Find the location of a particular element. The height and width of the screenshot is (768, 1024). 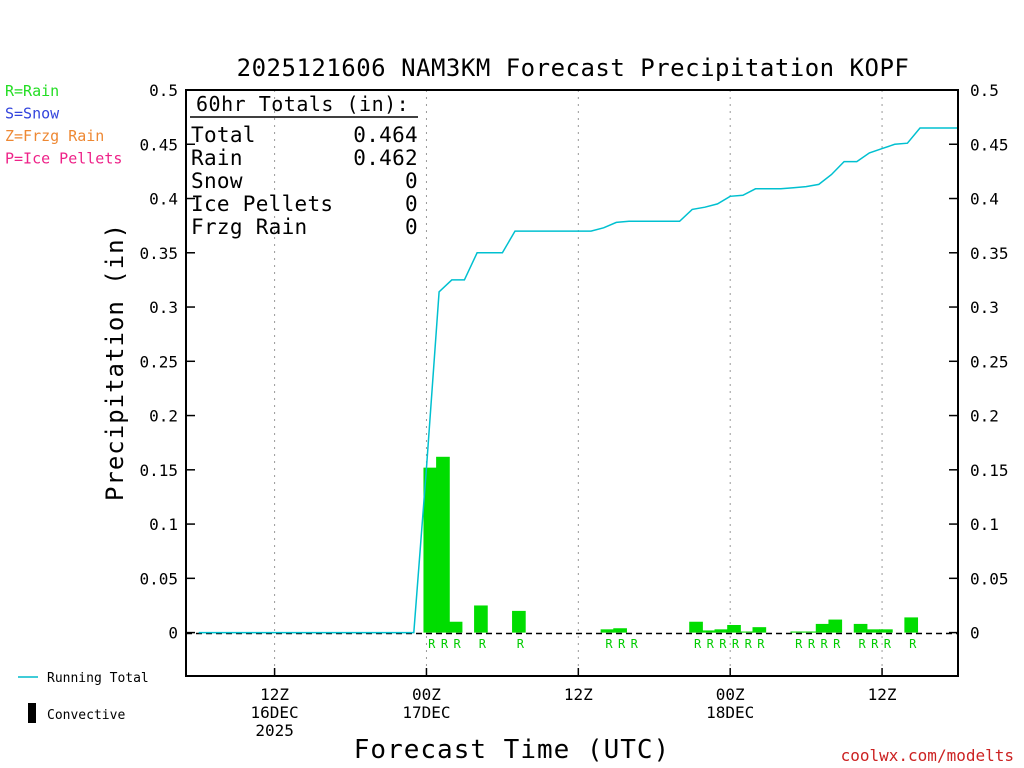

y-tick-label-right: 0.5 is located at coordinates (984, 90).